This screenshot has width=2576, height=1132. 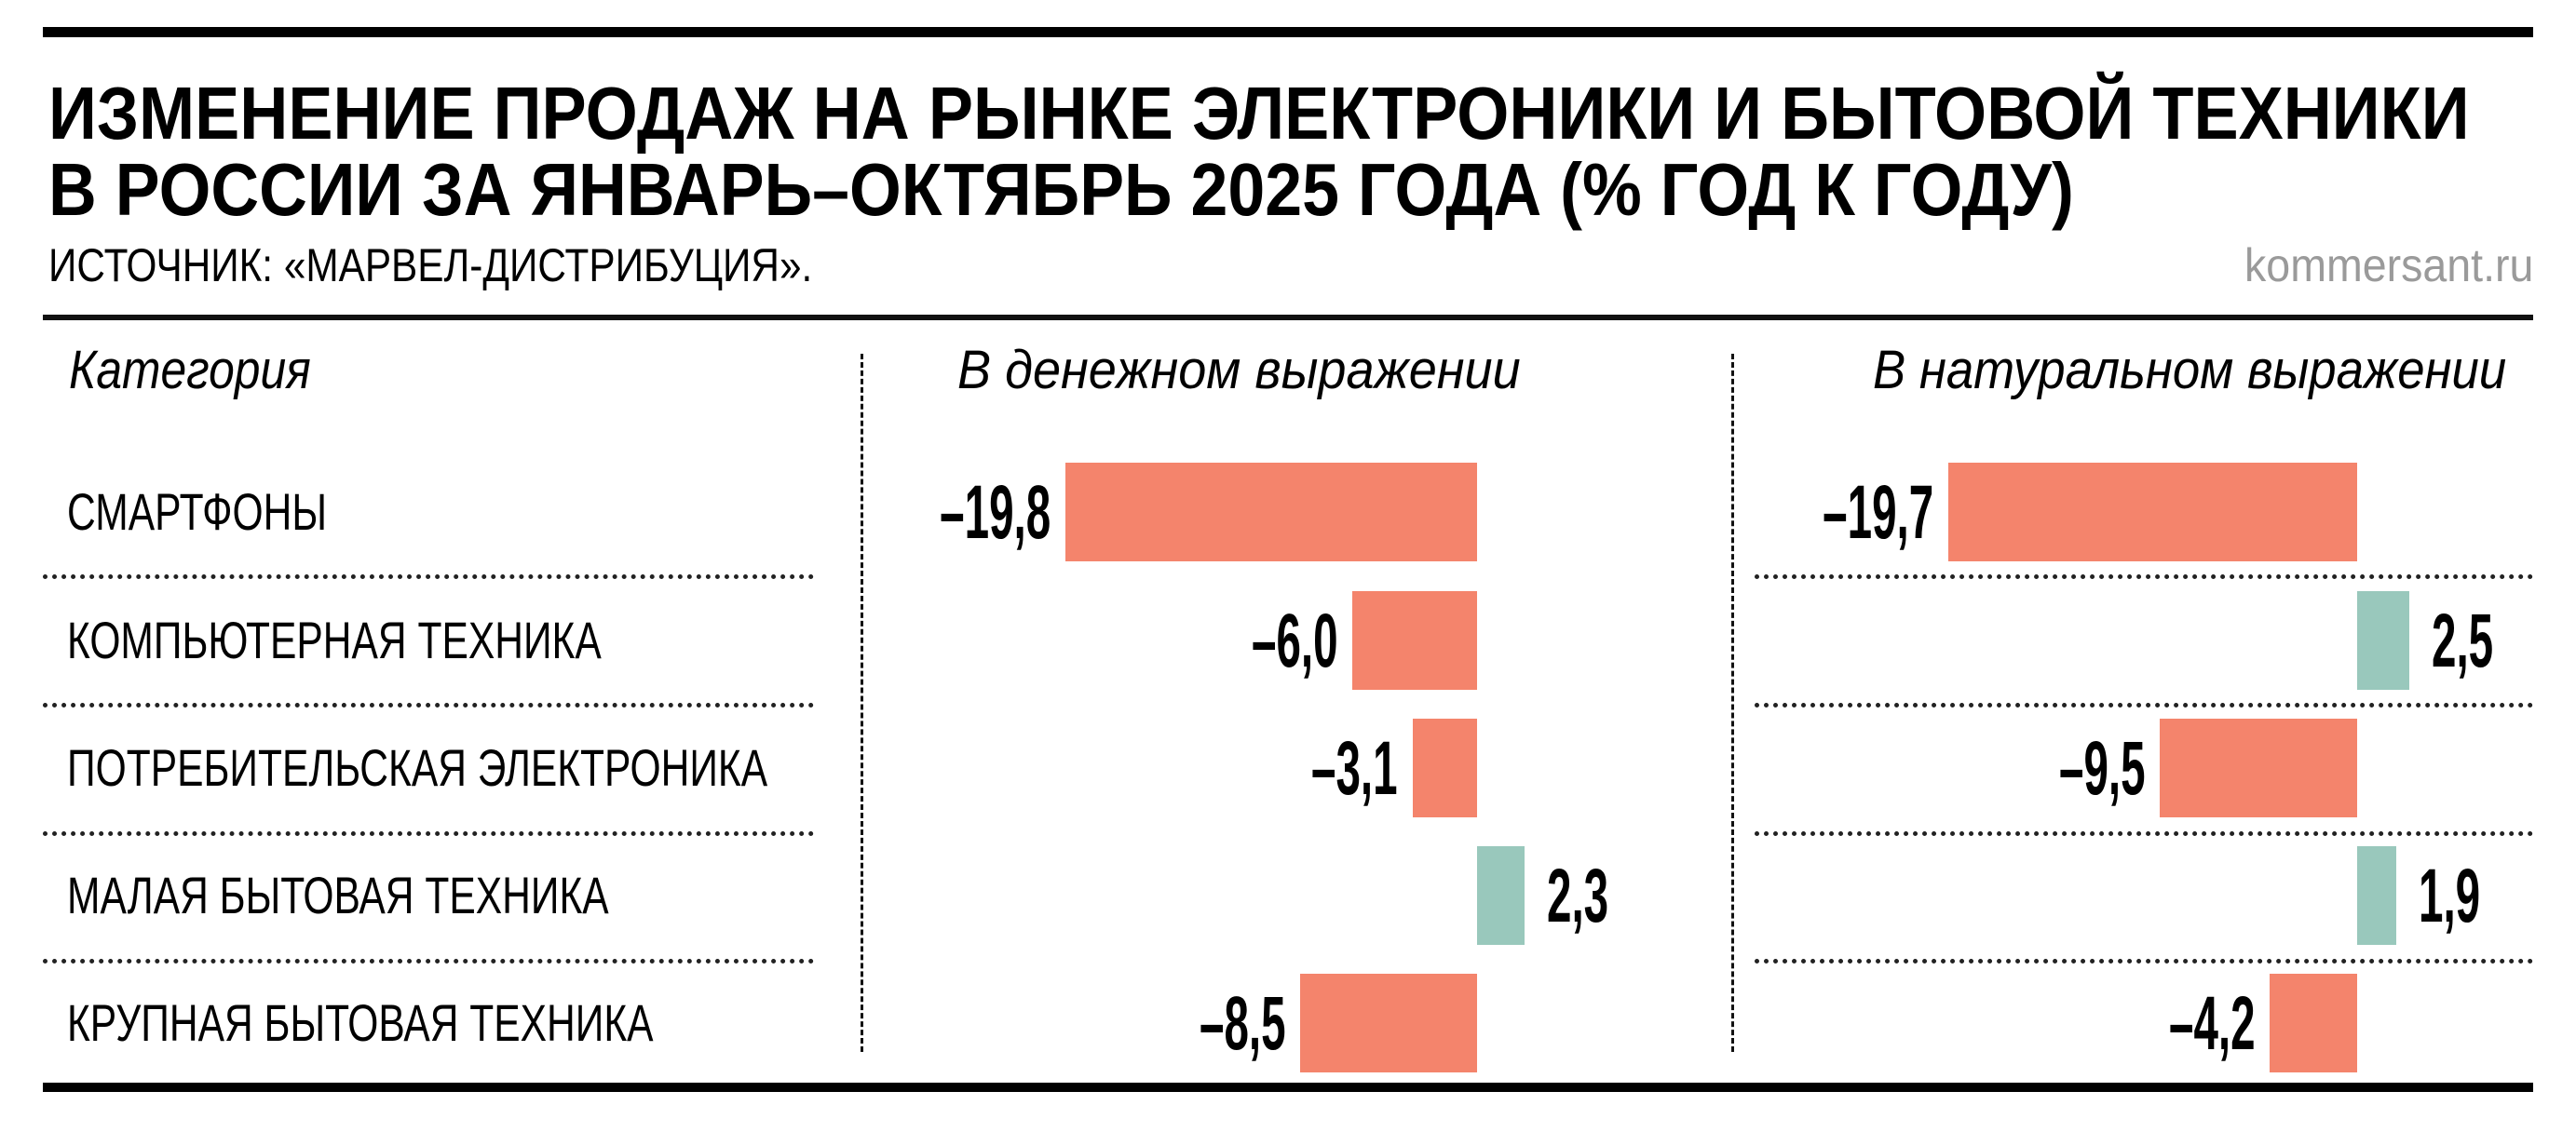 What do you see at coordinates (417, 768) in the screenshot?
I see `category-label: ПОТРЕБИТЕЛЬСКАЯ ЭЛЕКТРОНИКА` at bounding box center [417, 768].